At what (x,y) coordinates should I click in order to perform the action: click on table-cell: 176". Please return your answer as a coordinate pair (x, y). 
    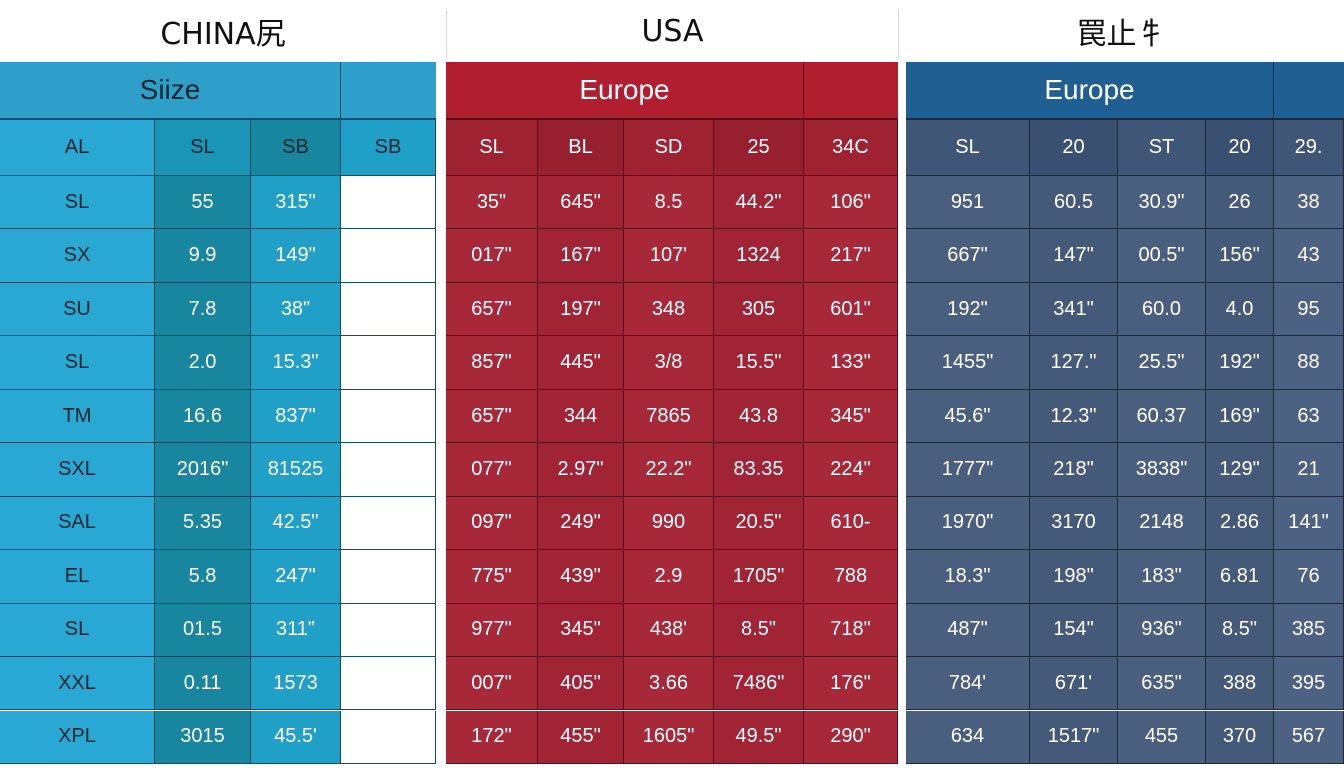
    Looking at the image, I should click on (851, 684).